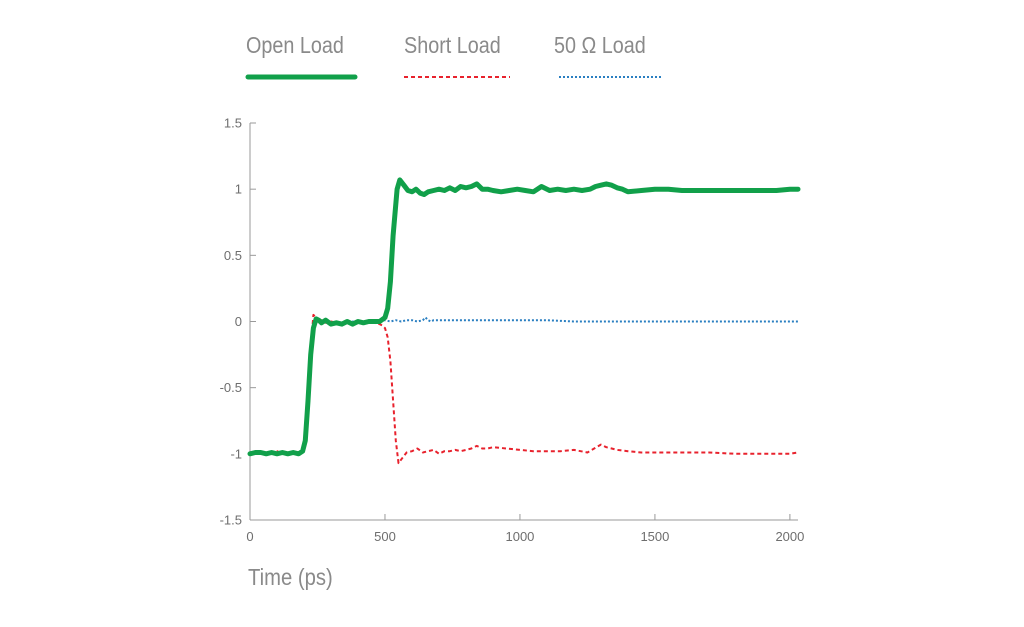 The width and height of the screenshot is (1024, 627). Describe the element at coordinates (233, 123) in the screenshot. I see `y-tick-label: 1.5` at that location.